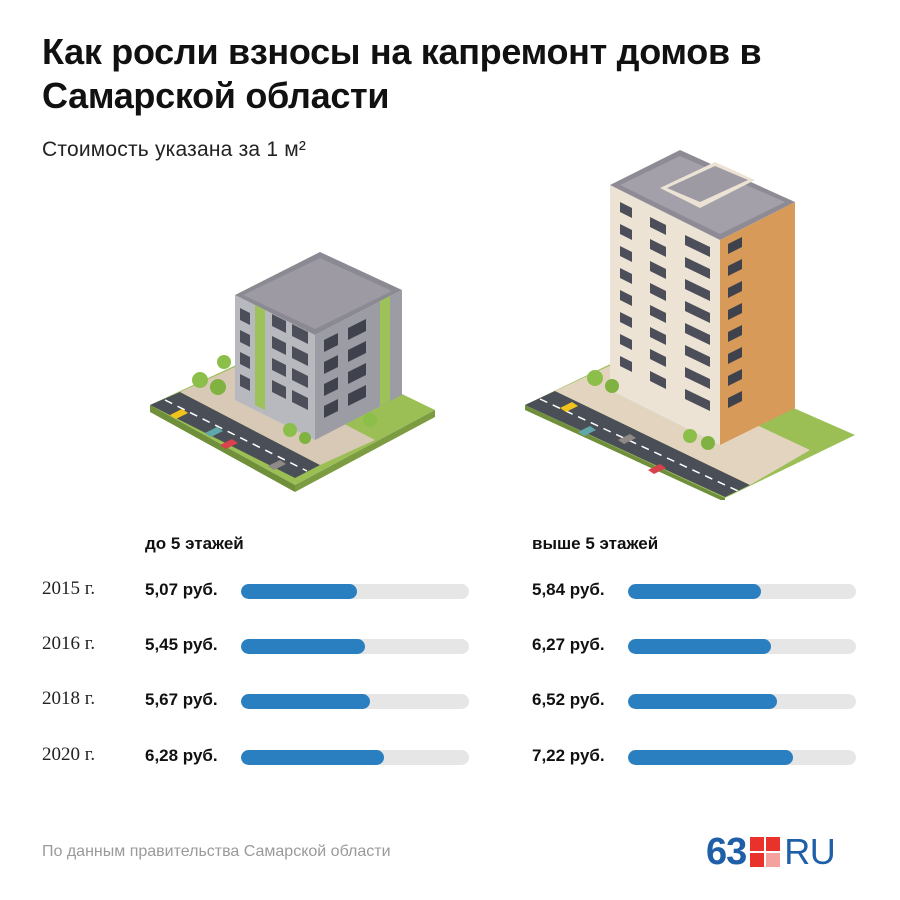 This screenshot has height=900, width=900. What do you see at coordinates (69, 698) in the screenshot?
I see `year-label: 2018 г.` at bounding box center [69, 698].